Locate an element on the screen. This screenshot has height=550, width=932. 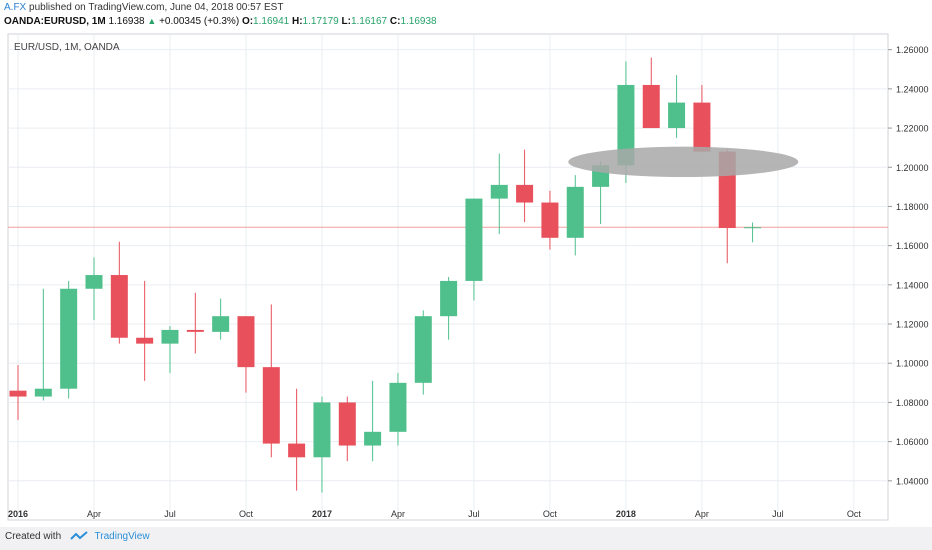
y-tick-label: 1.20000 is located at coordinates (912, 168).